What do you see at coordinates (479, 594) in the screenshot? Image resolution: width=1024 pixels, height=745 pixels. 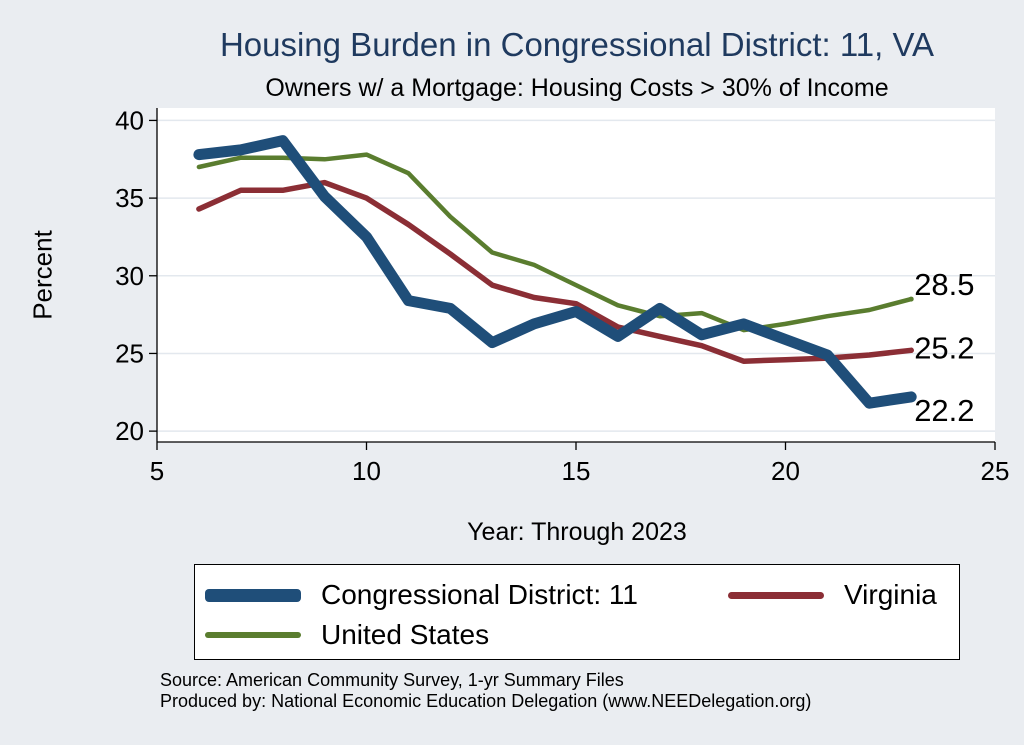 I see `legend-label-district: Congressional District: 11` at bounding box center [479, 594].